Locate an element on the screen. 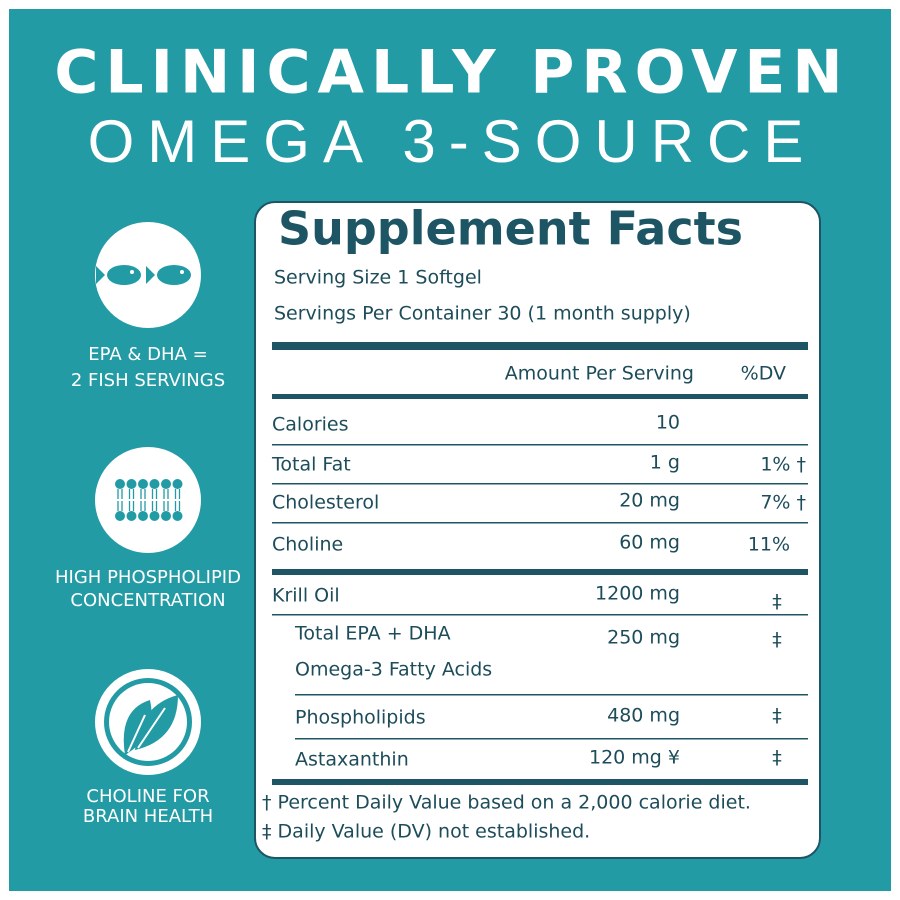 This screenshot has width=900, height=900. nutrient-name: Choline is located at coordinates (307, 545).